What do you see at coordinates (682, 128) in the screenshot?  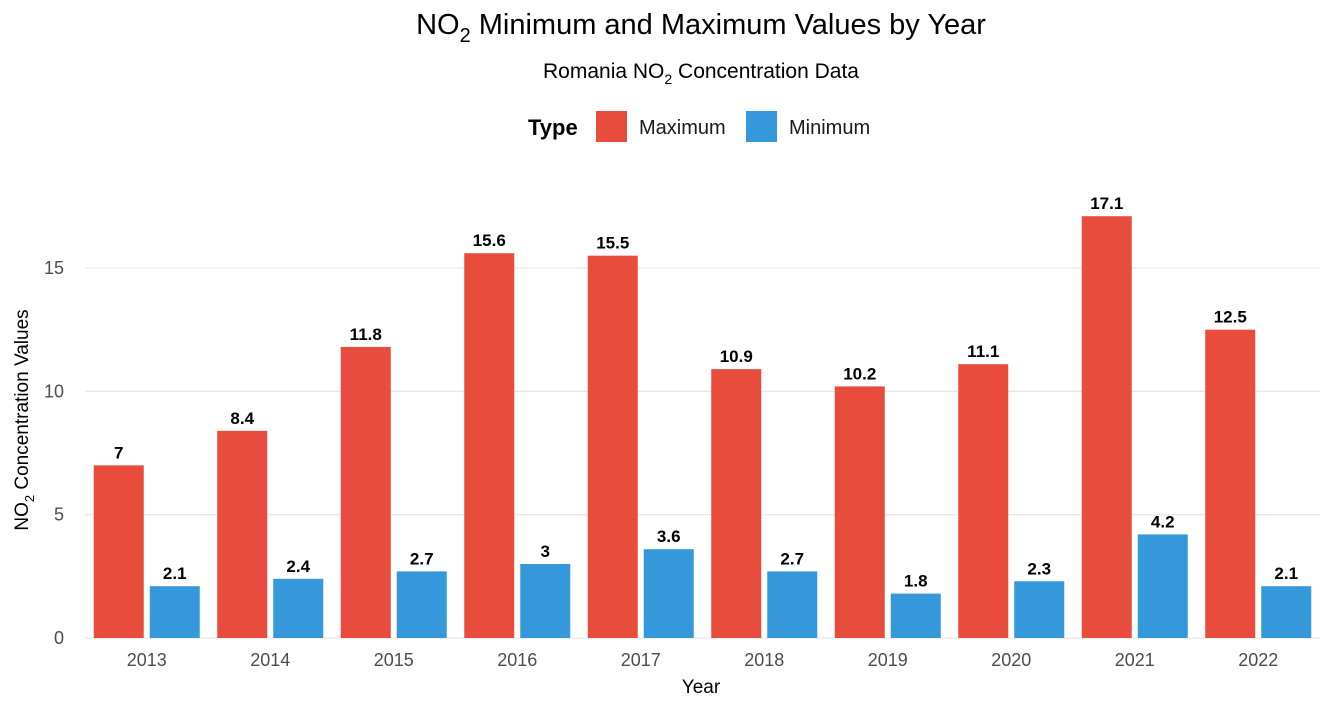 I see `legend-label-maximum: Maximum` at bounding box center [682, 128].